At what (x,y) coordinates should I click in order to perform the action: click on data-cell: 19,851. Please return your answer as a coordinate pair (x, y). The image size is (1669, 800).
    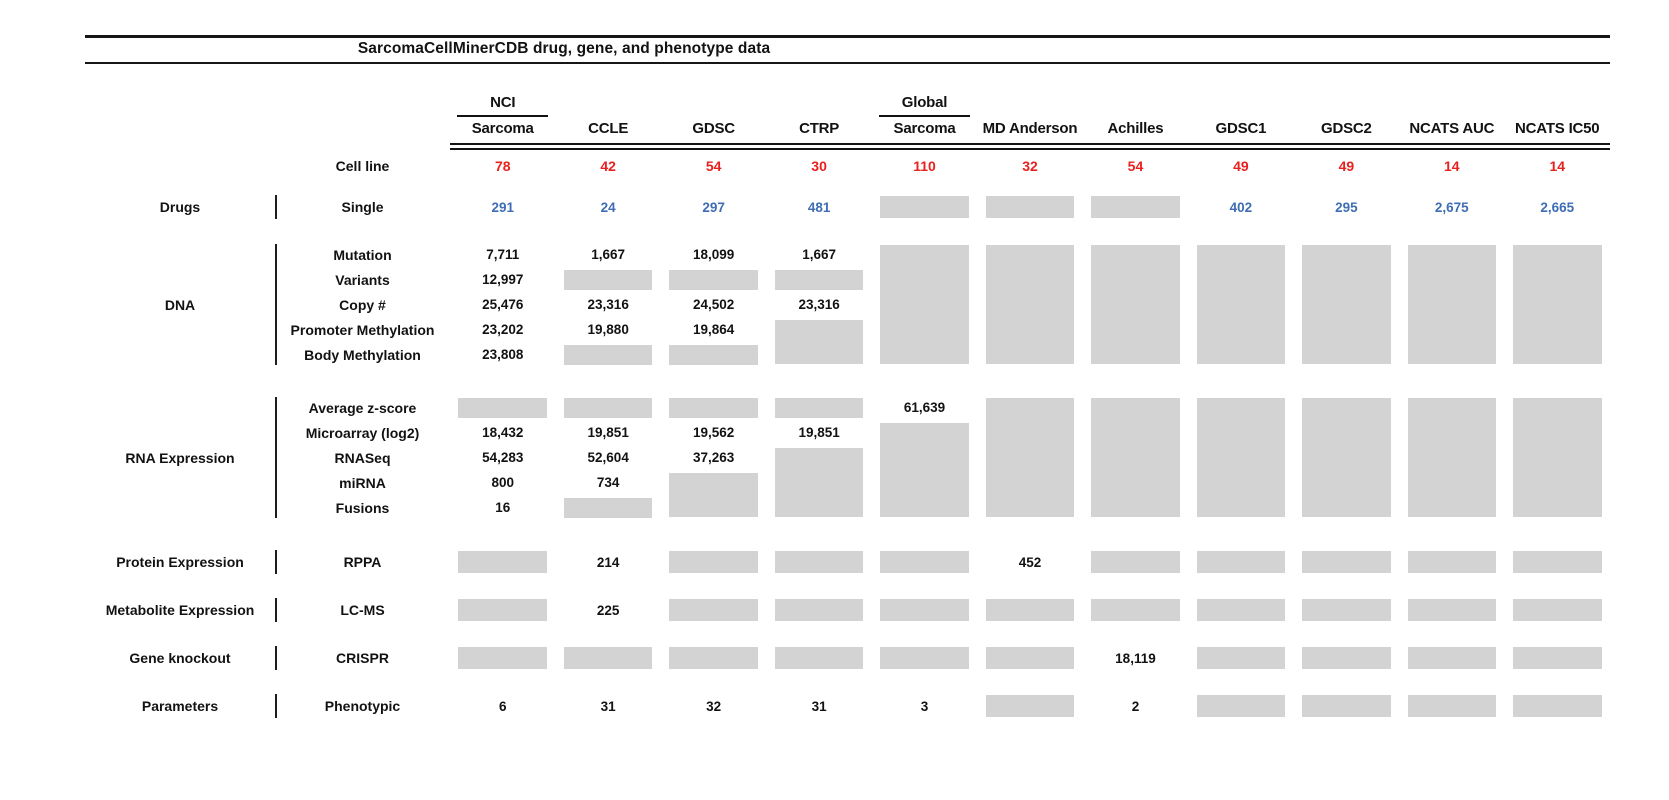
    Looking at the image, I should click on (607, 432).